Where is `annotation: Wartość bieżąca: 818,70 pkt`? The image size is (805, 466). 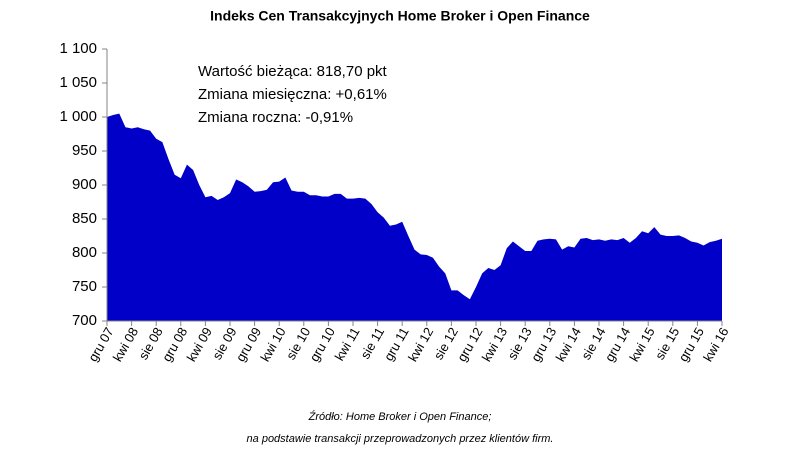
annotation: Wartość bieżąca: 818,70 pkt is located at coordinates (293, 71).